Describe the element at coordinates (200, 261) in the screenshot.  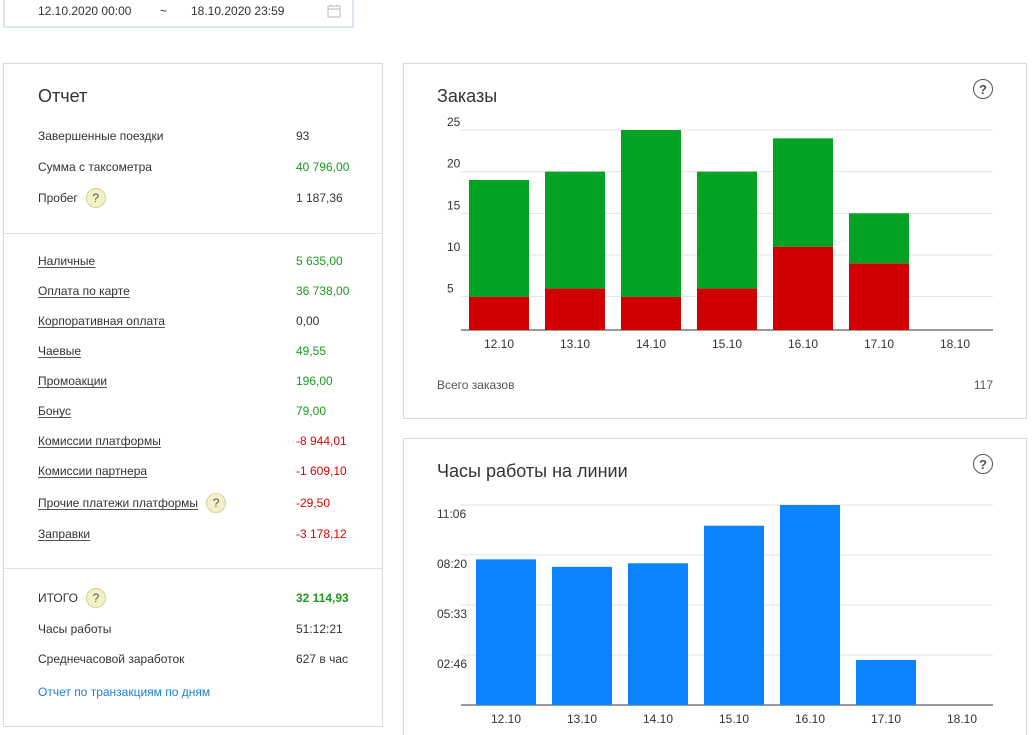
I see `payment-row: Наличные 5 635,00` at that location.